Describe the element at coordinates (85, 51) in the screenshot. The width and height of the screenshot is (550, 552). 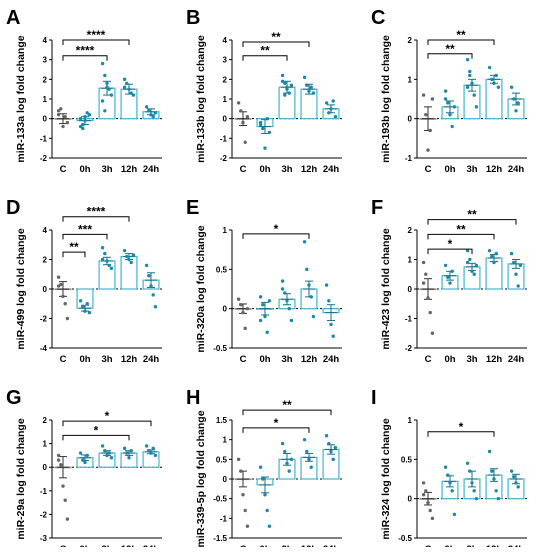
I see `significance-label: ****` at that location.